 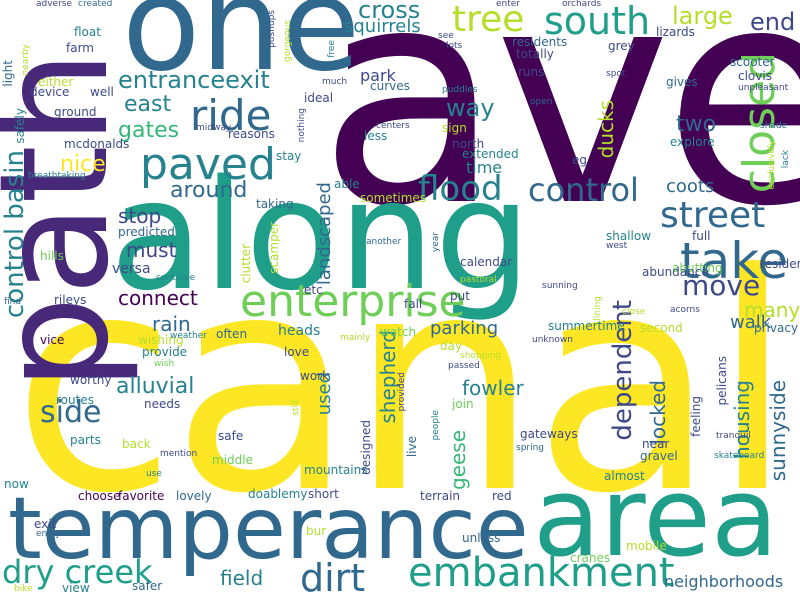 What do you see at coordinates (440, 496) in the screenshot?
I see `word-red: terrain` at bounding box center [440, 496].